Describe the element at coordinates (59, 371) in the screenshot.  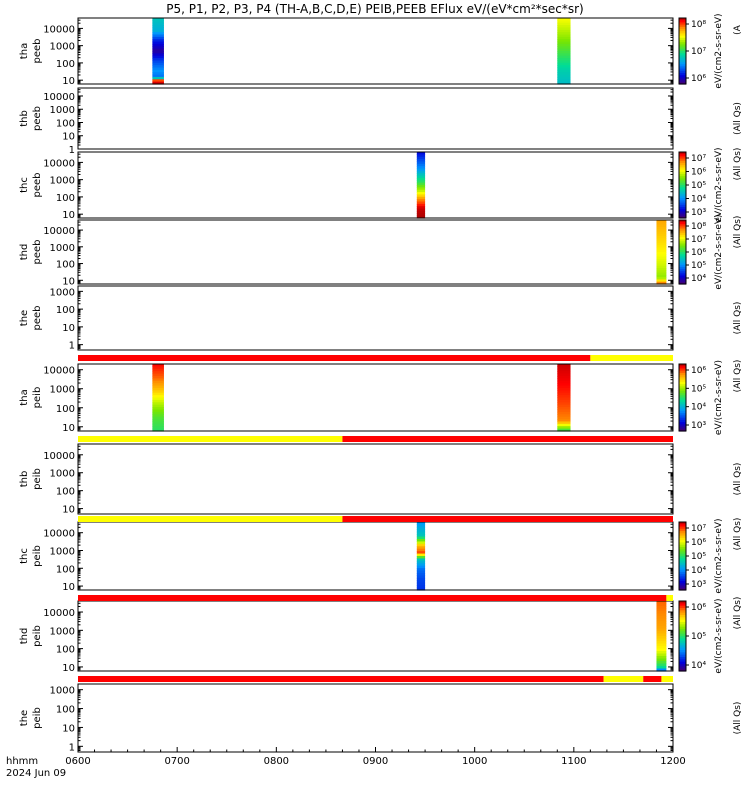
I see `y-tick-label: 10000` at that location.